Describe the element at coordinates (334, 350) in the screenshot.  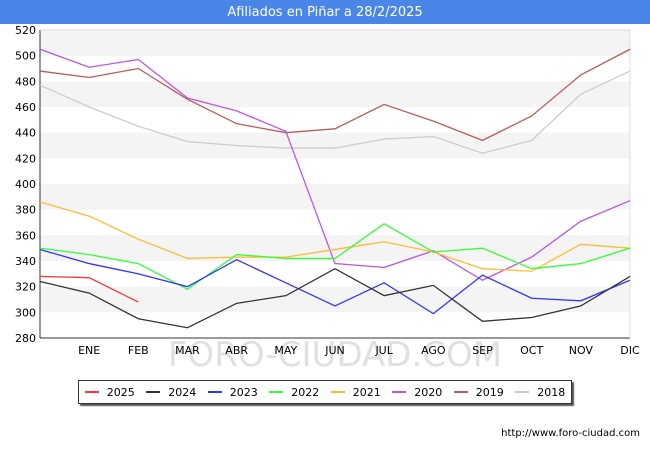
I see `x-tick-label: JUN` at that location.